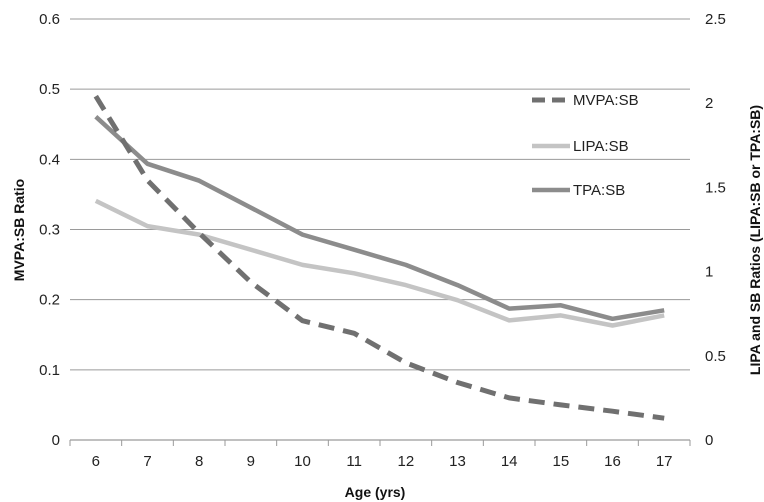 The image size is (764, 502). Describe the element at coordinates (457, 461) in the screenshot. I see `x-tick-label: 13` at that location.